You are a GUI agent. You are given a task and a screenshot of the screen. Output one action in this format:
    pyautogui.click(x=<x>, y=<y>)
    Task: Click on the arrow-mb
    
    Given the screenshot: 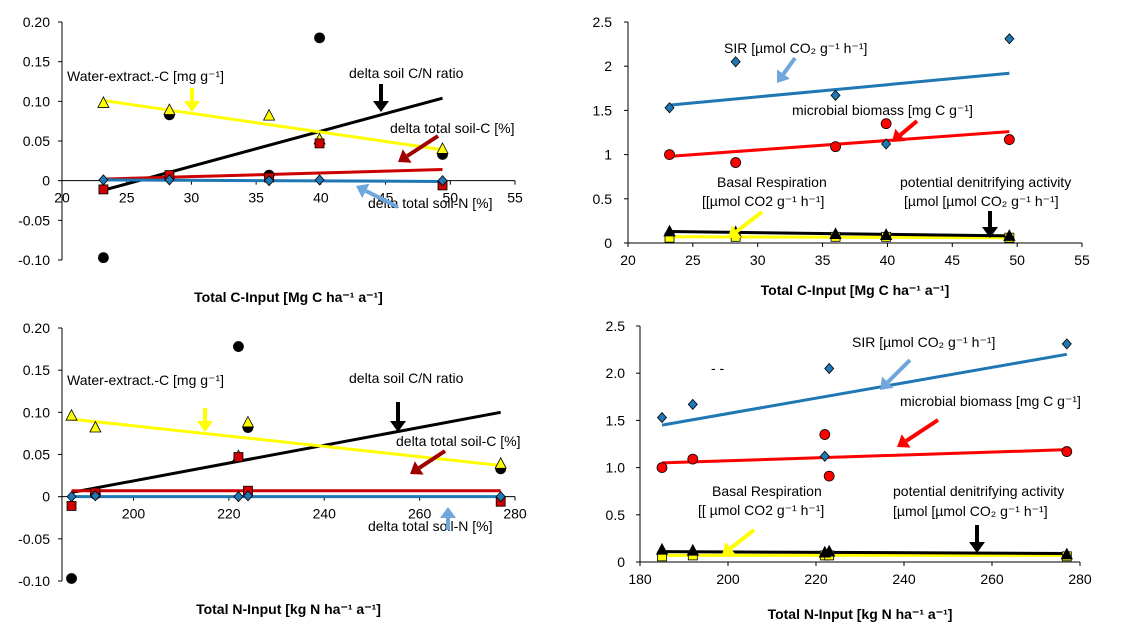 What is the action you would take?
    pyautogui.click(x=918, y=433)
    